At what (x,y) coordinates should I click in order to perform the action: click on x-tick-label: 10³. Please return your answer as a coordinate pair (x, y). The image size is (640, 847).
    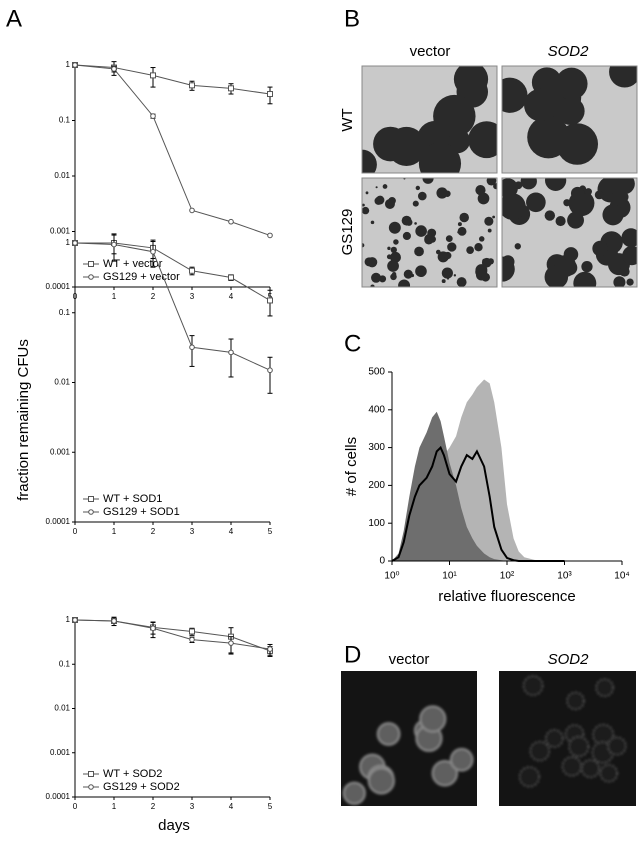
    Looking at the image, I should click on (564, 576).